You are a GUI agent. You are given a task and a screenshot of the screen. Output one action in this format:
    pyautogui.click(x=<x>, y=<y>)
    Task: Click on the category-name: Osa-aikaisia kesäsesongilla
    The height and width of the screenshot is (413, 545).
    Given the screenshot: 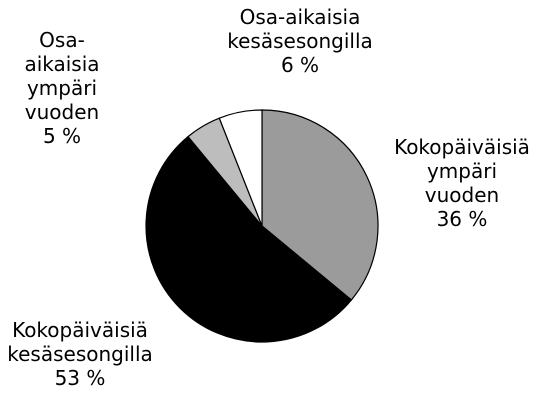 What is the action you would take?
    pyautogui.click(x=300, y=29)
    